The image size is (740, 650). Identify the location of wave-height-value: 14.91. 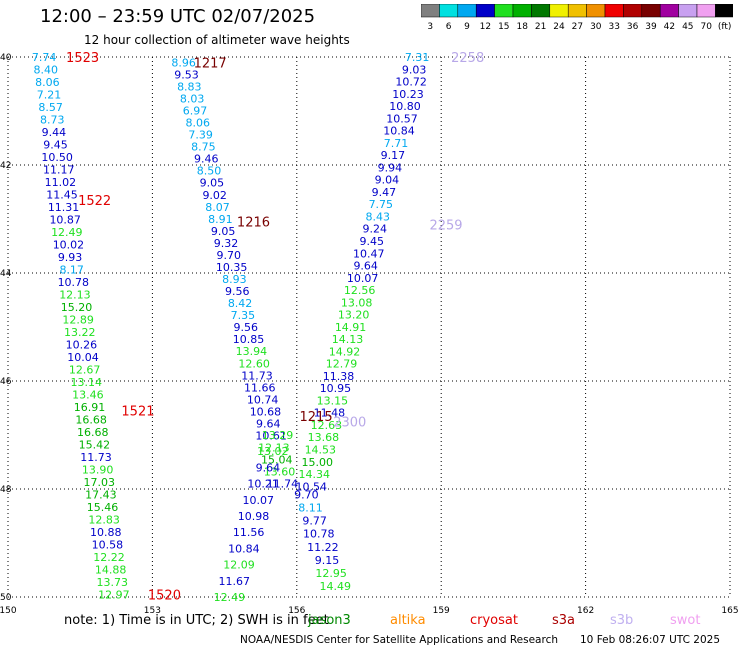
(351, 327).